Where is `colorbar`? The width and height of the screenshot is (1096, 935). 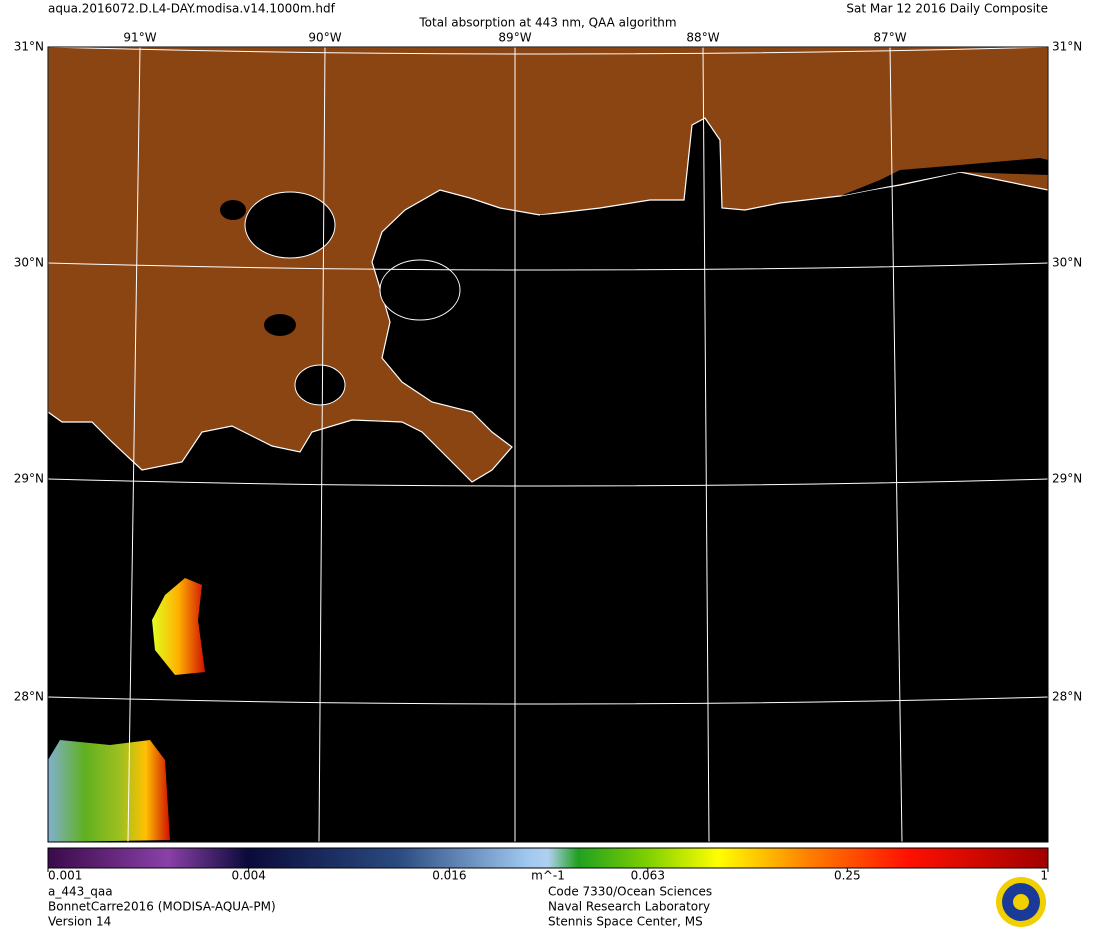
colorbar is located at coordinates (548, 858).